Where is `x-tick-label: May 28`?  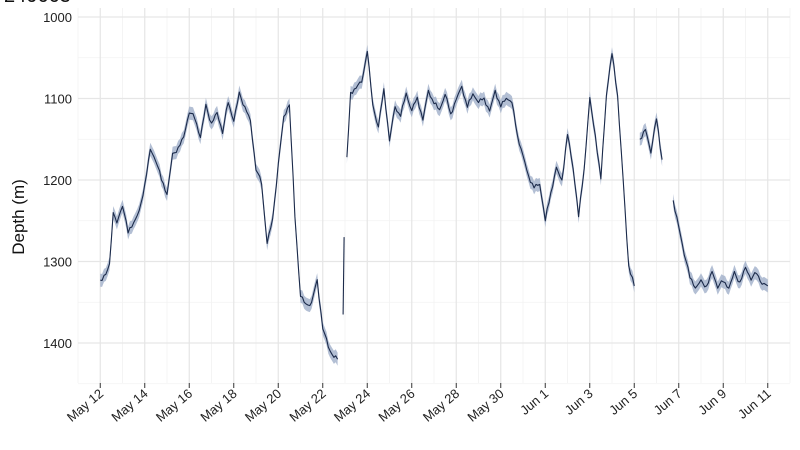
x-tick-label: May 28 is located at coordinates (441, 405).